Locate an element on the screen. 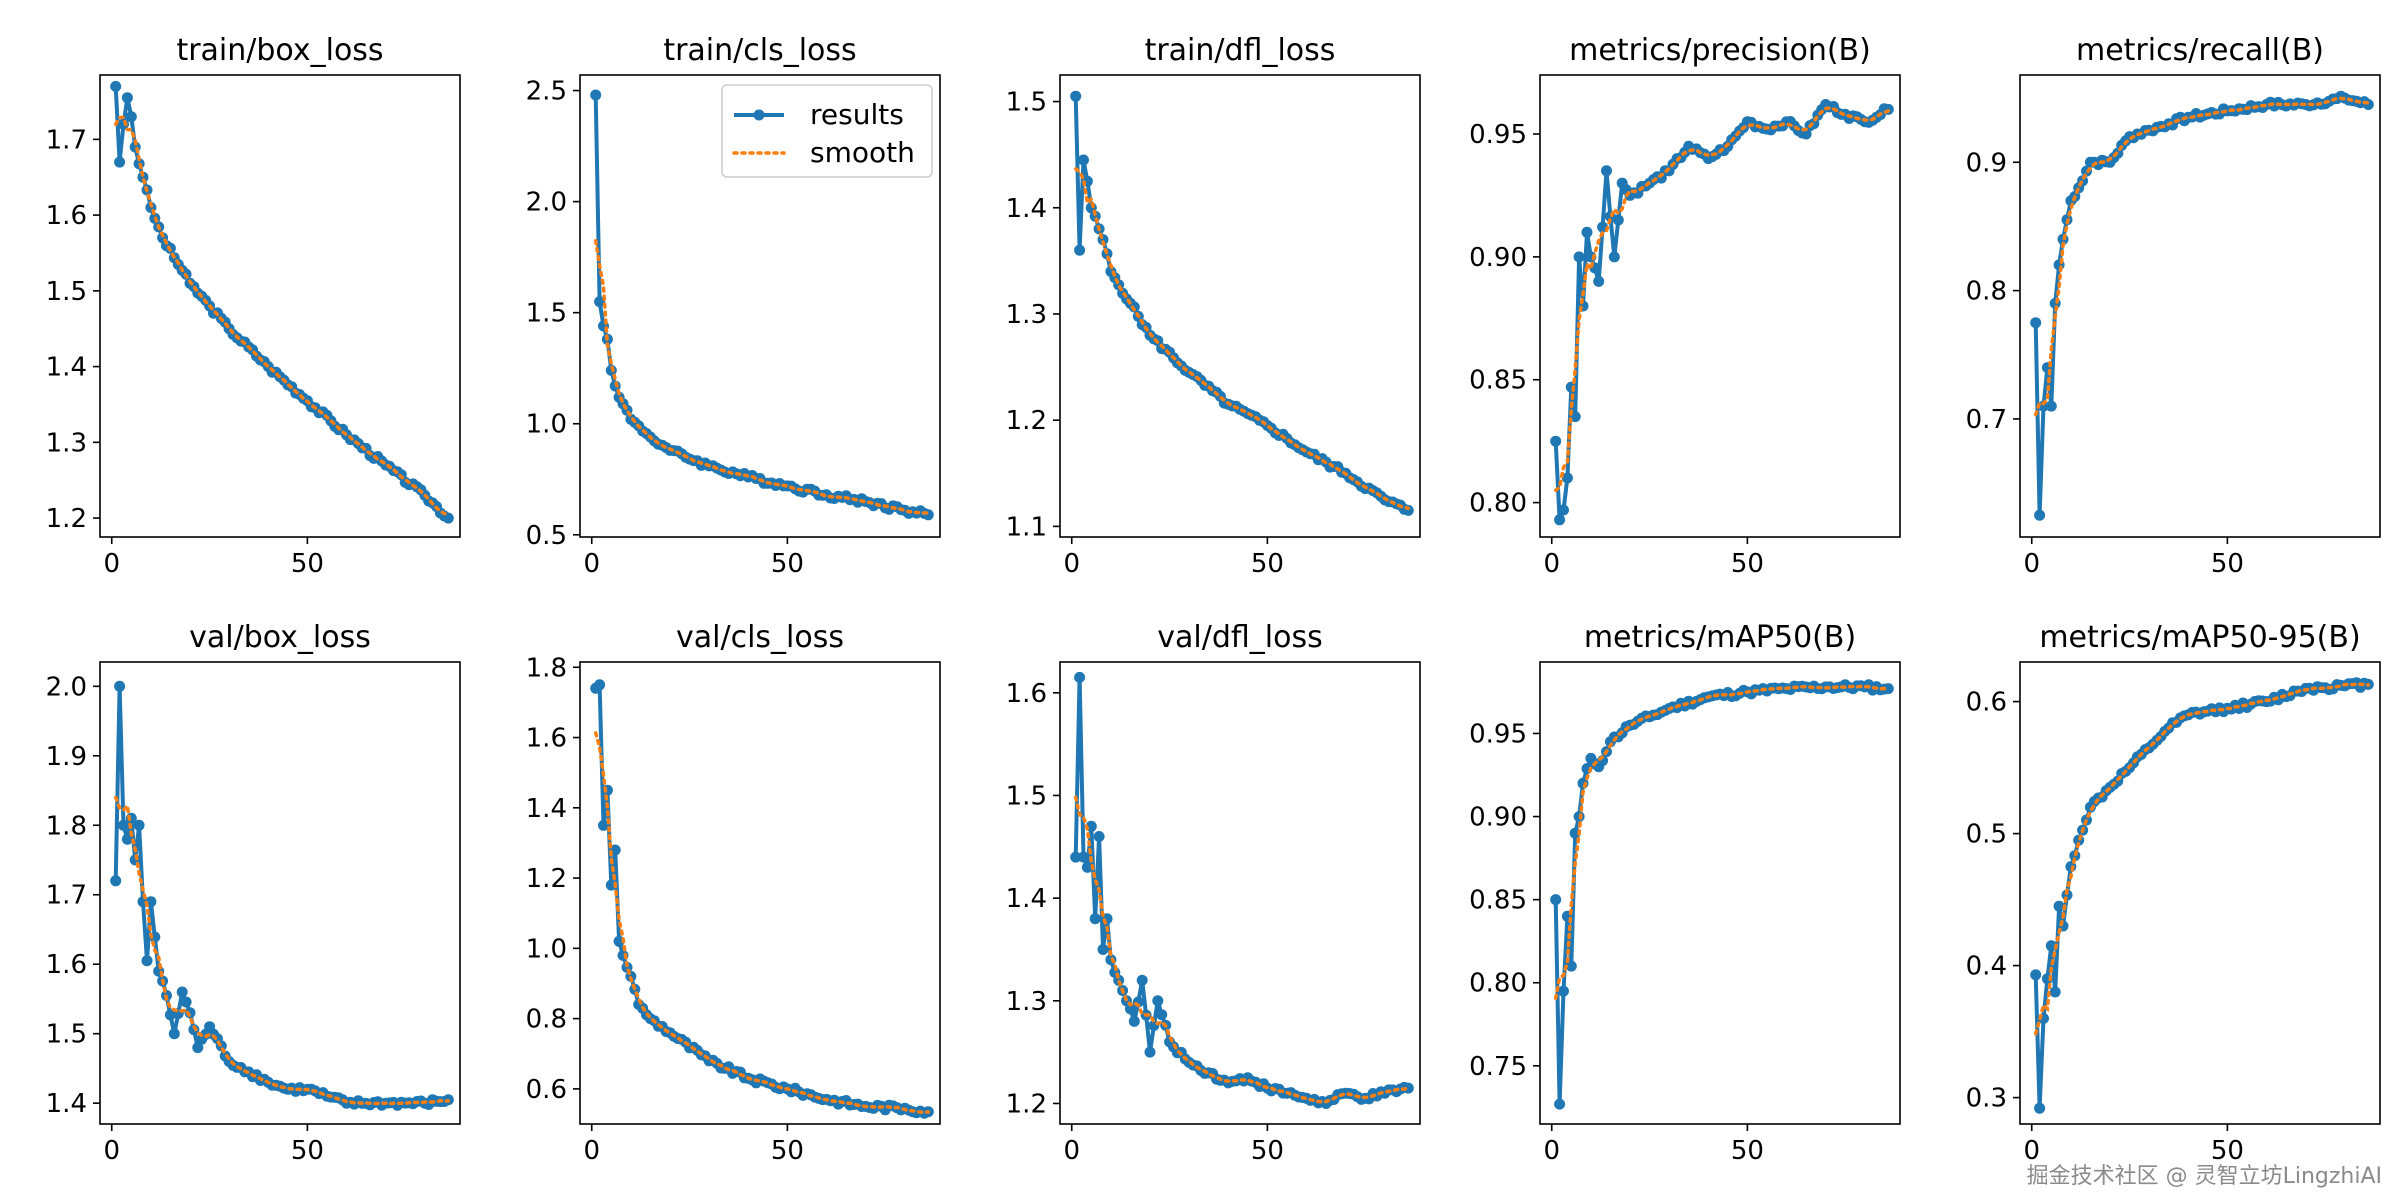  legend: results smooth is located at coordinates (827, 131).